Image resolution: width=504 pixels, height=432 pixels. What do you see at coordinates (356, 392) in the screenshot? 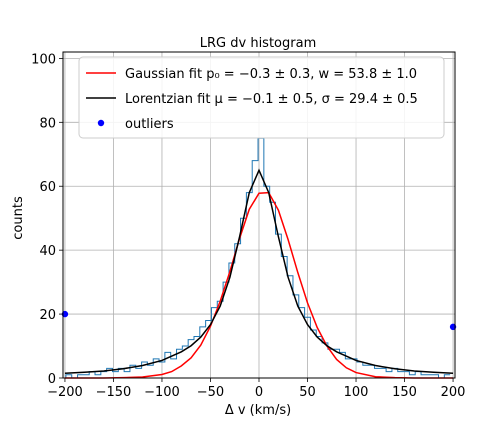
I see `x-tick-label-6: 100` at bounding box center [356, 392].